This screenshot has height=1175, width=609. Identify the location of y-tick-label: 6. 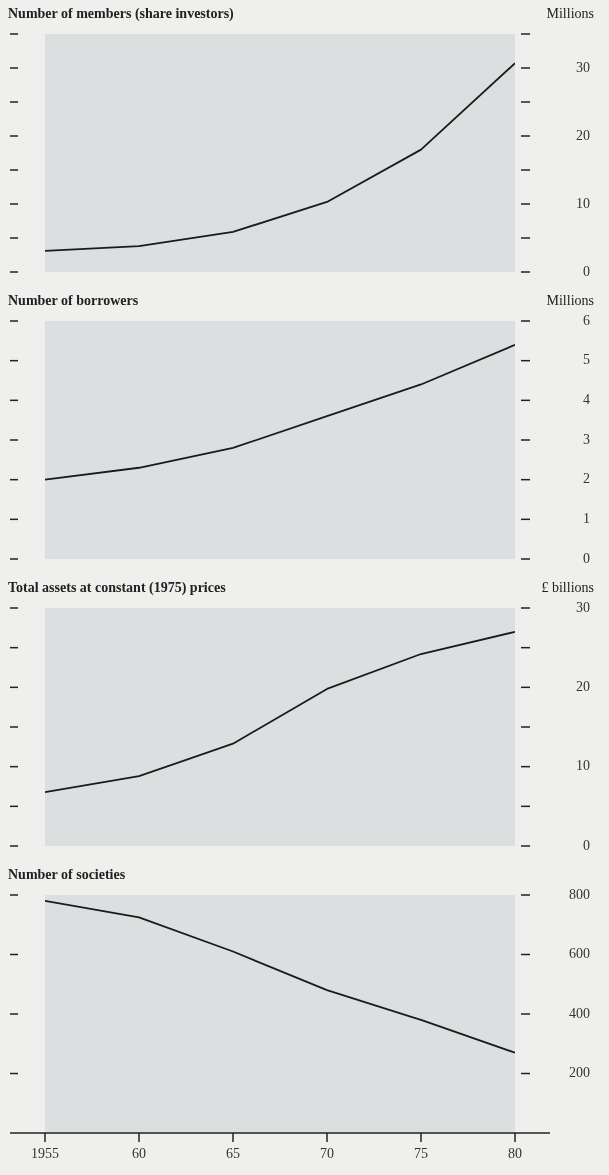
(586, 320).